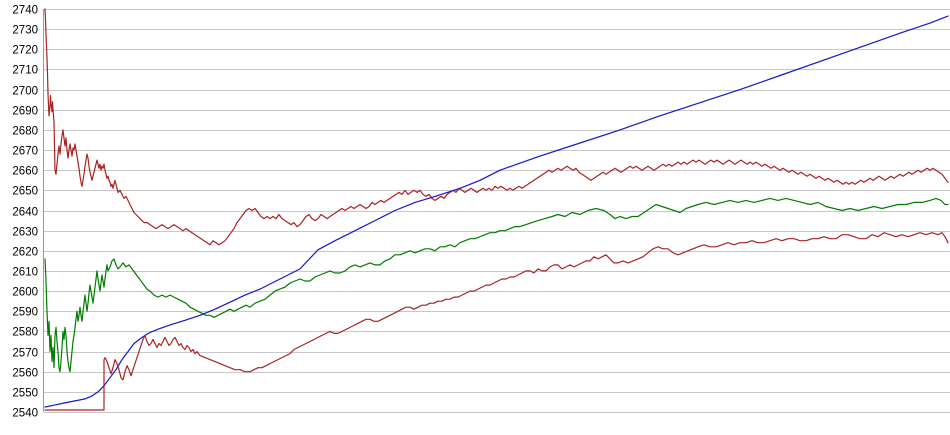  I want to click on y-axis-tick-label: 2590, so click(25, 313).